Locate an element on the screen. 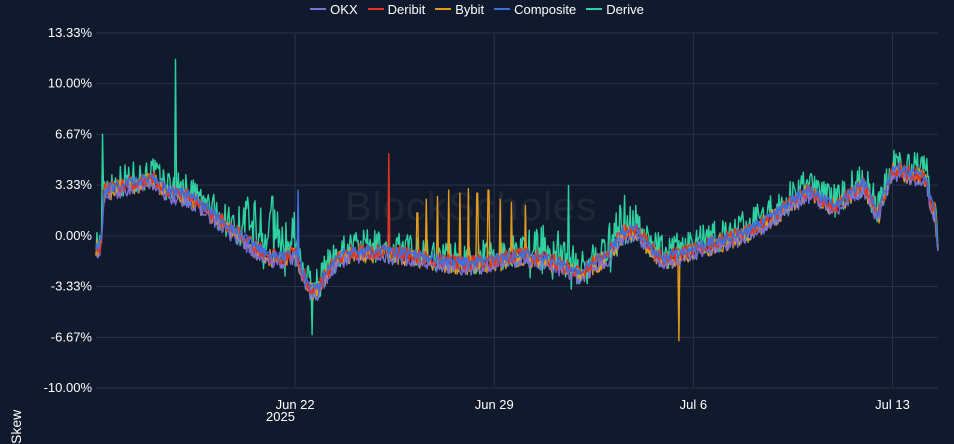  legend-item-okx: OKX is located at coordinates (334, 9).